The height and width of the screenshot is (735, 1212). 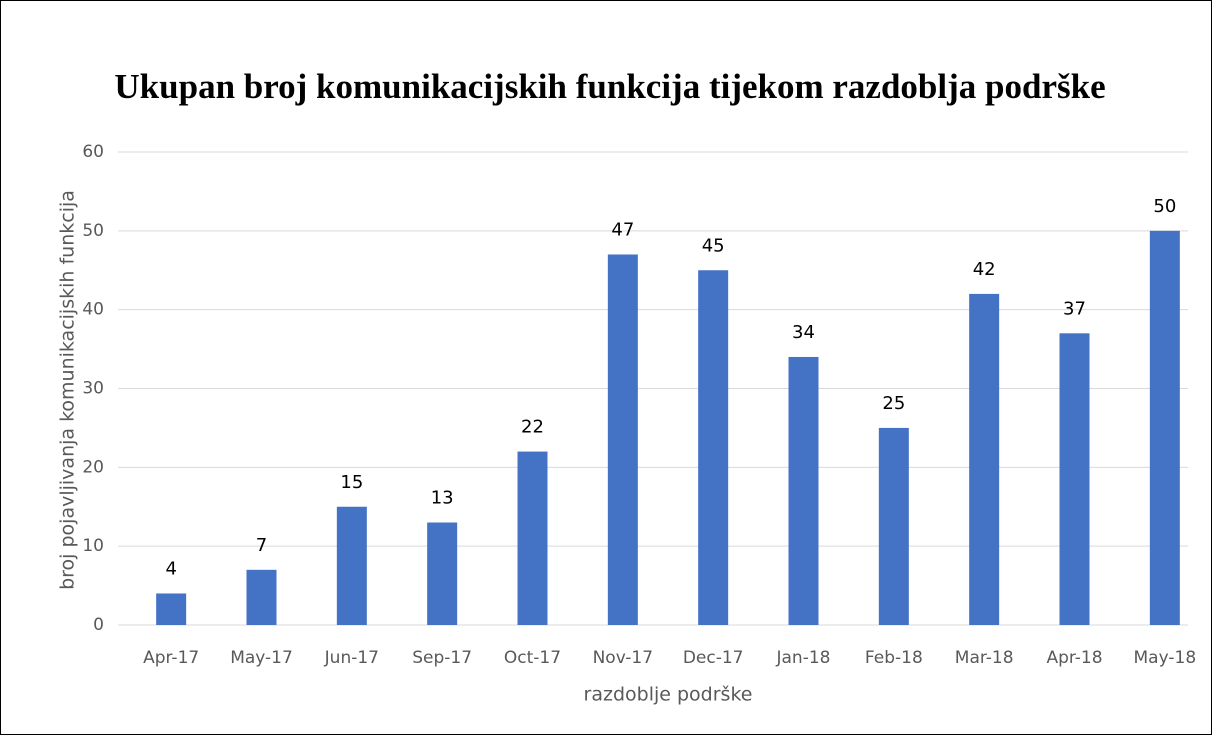 What do you see at coordinates (532, 658) in the screenshot?
I see `x-tick-label: Oct-17` at bounding box center [532, 658].